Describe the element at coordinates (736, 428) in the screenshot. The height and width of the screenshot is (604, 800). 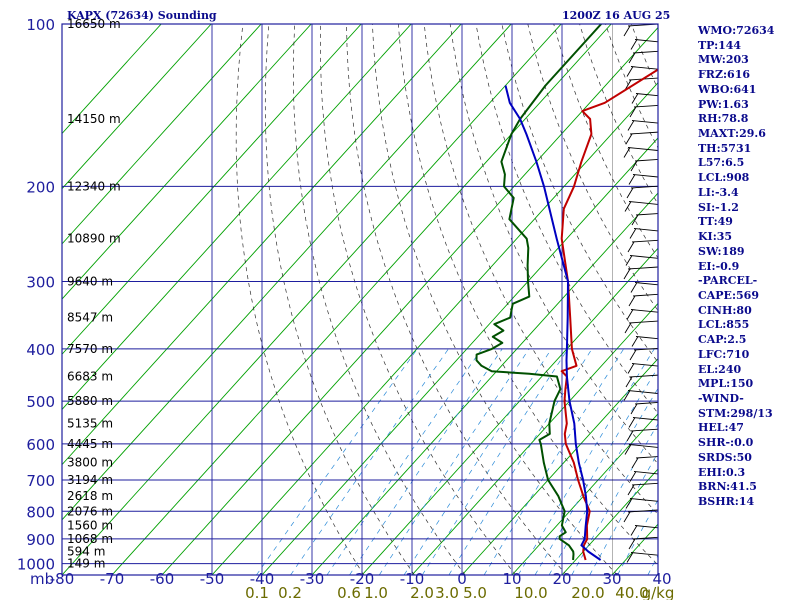
I see `index-item: HEL:47` at that location.